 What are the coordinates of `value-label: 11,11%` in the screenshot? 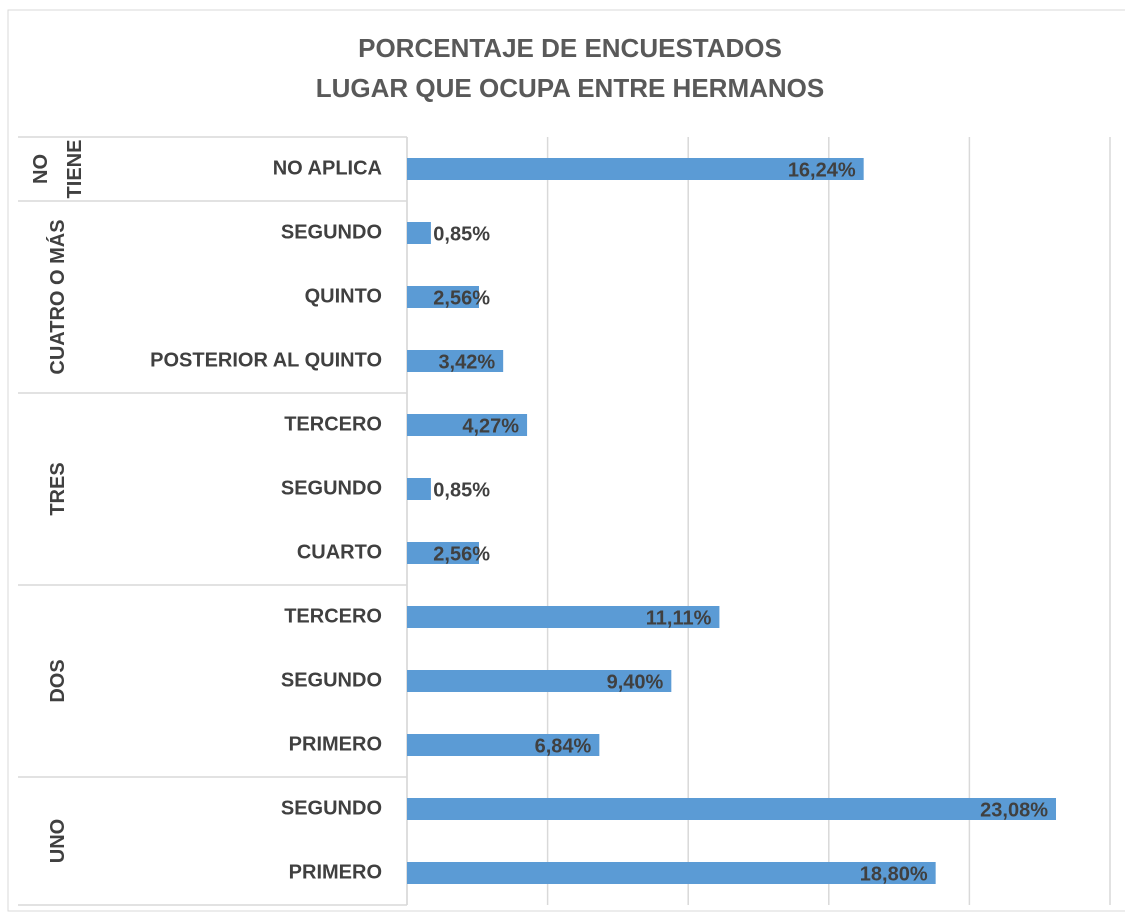 It's located at (679, 618).